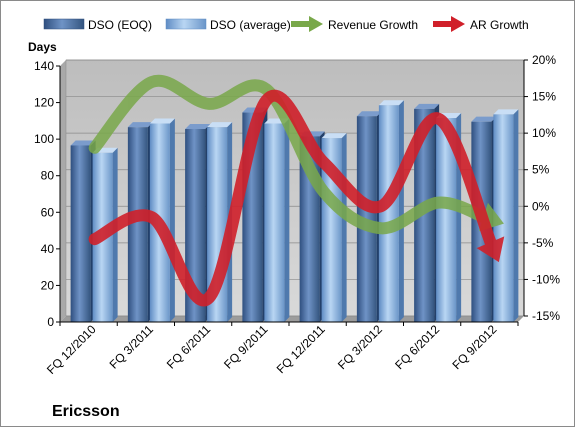  I want to click on legend-item-ar-growth: AR Growth, so click(481, 24).